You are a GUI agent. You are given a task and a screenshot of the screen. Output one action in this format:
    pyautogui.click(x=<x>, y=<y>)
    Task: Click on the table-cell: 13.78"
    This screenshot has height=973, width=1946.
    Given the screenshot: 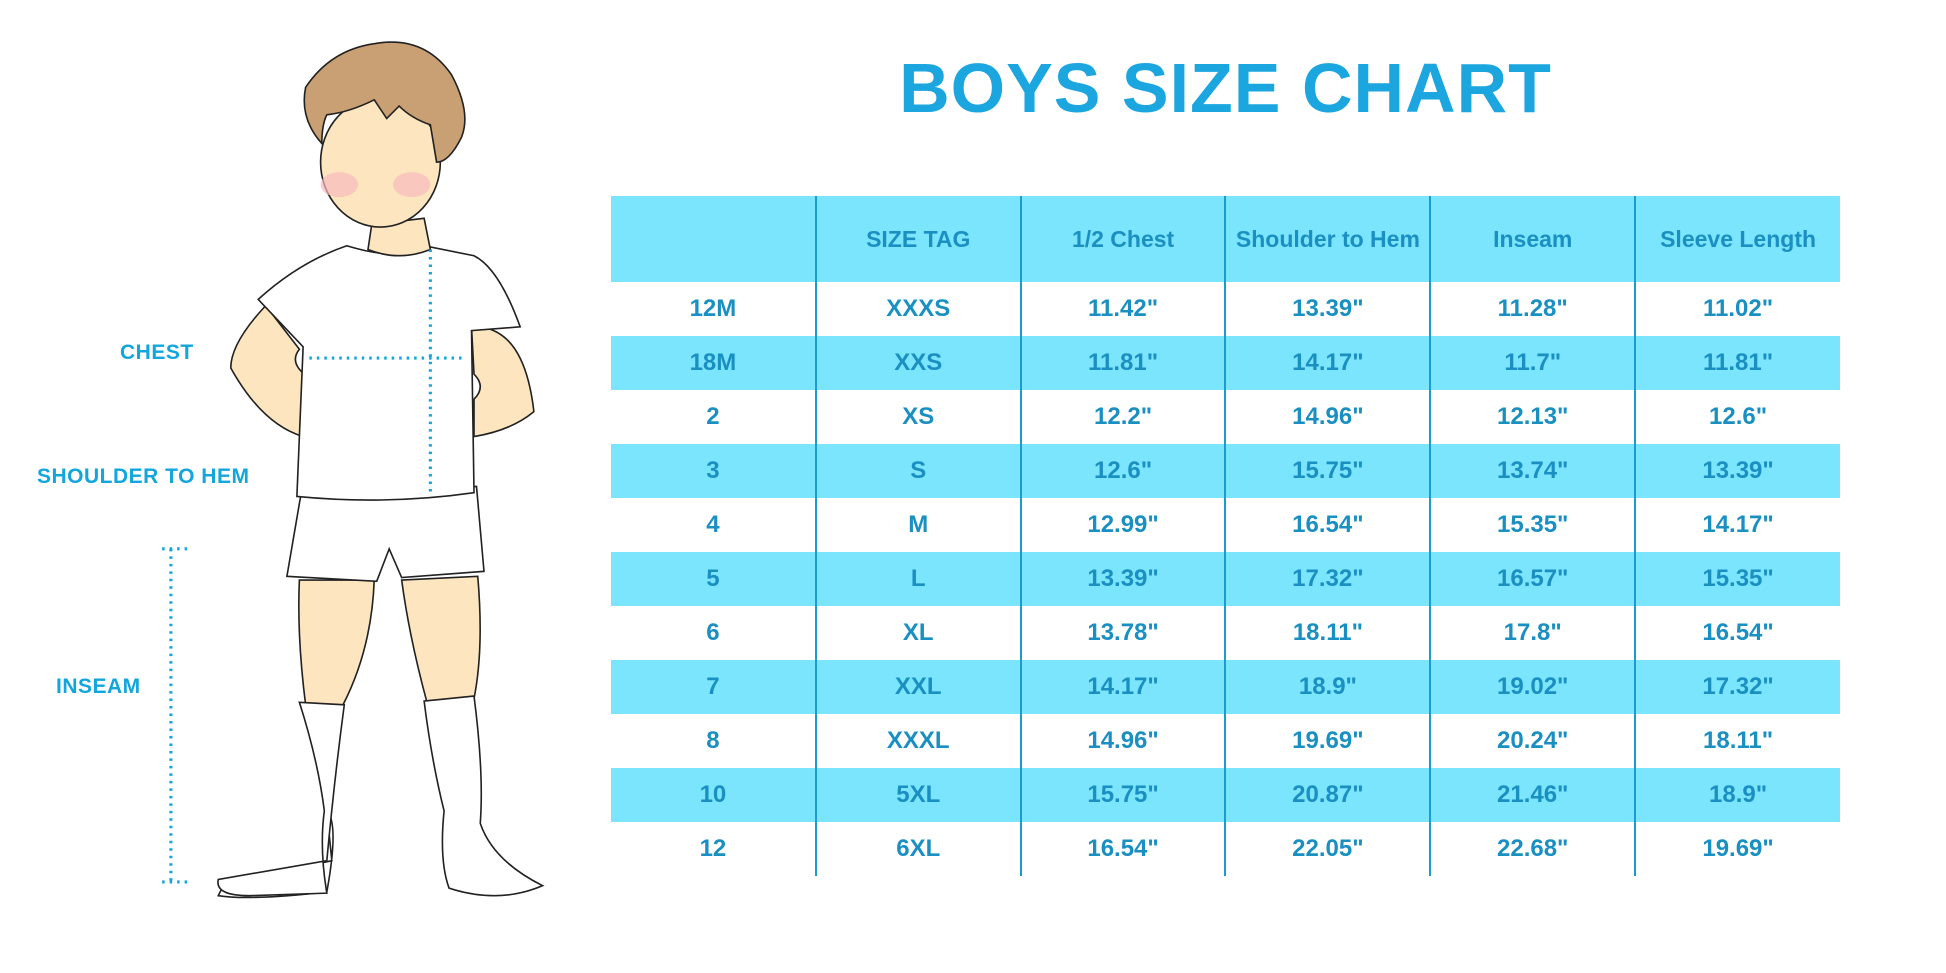 What is the action you would take?
    pyautogui.click(x=1122, y=633)
    